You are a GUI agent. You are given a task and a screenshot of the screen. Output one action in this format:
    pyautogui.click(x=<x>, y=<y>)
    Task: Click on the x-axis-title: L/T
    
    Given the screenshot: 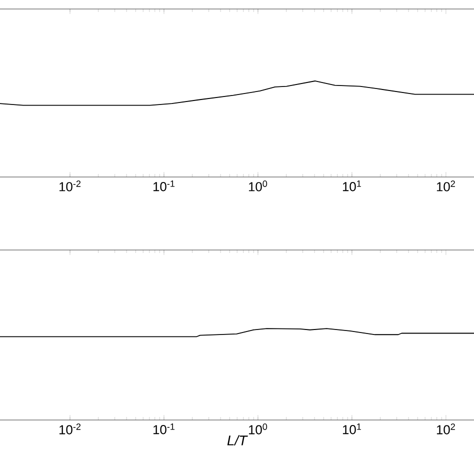 What is the action you would take?
    pyautogui.click(x=237, y=440)
    